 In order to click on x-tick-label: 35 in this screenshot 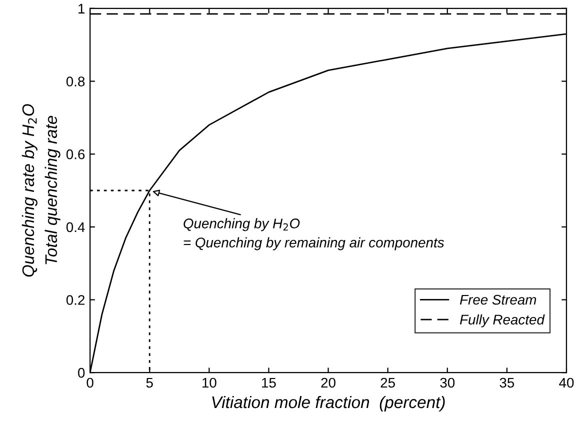, I will do `click(507, 383)`.